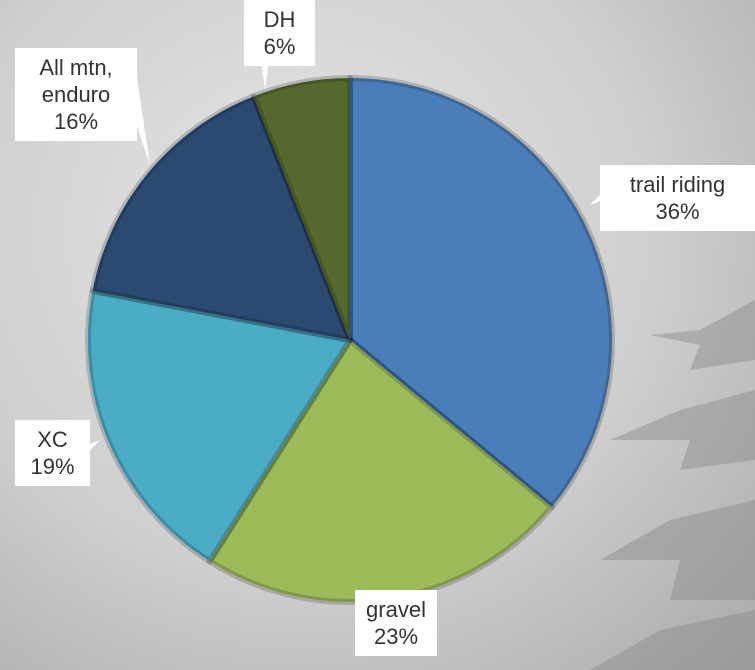  Describe the element at coordinates (677, 211) in the screenshot. I see `value-label: 36%` at that location.